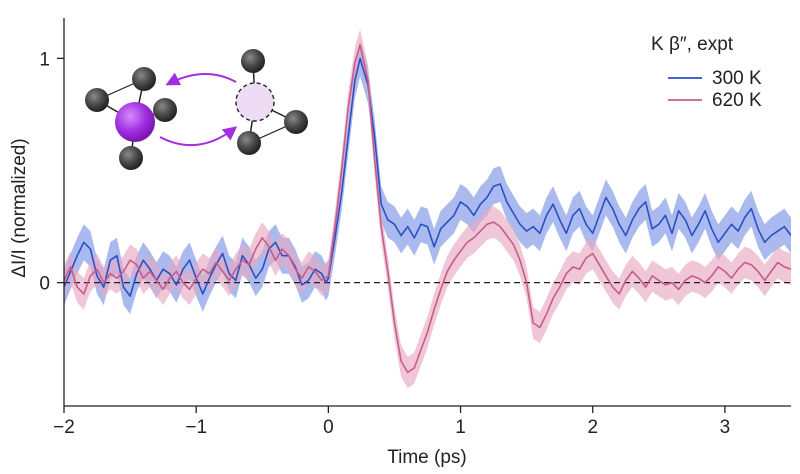 This screenshot has height=474, width=800. What do you see at coordinates (44, 284) in the screenshot?
I see `y-tick-label: 0` at bounding box center [44, 284].